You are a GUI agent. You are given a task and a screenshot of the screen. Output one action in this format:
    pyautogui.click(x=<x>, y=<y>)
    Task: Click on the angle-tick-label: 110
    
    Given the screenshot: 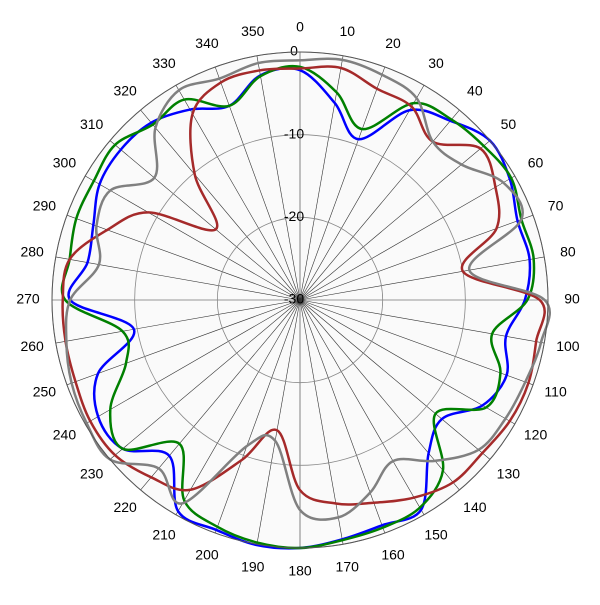 What is the action you would take?
    pyautogui.click(x=555, y=392)
    